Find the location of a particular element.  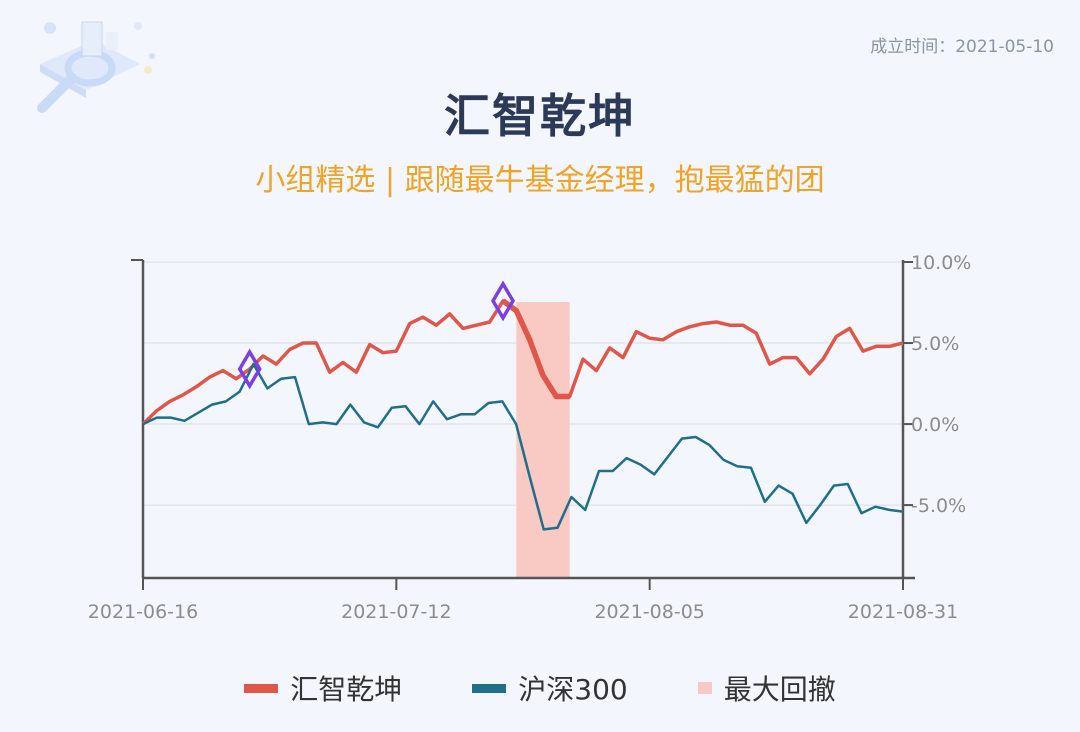

legend-item-drawdown: 最大回撤 is located at coordinates (766, 688).